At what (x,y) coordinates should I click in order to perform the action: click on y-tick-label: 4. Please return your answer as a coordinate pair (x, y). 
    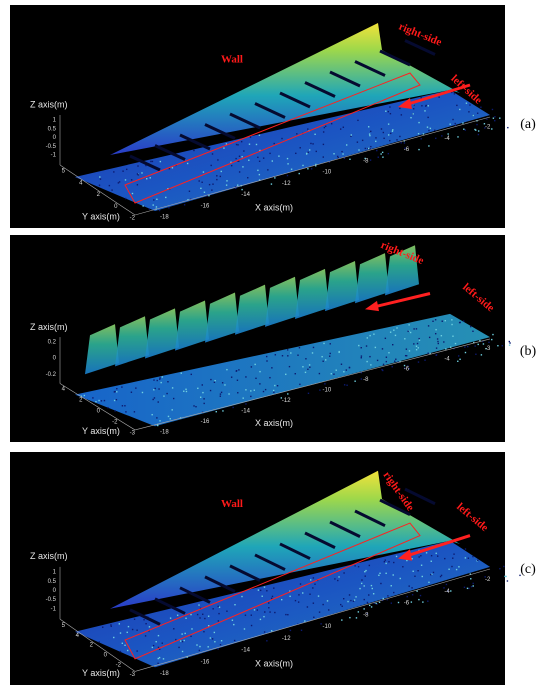
    Looking at the image, I should click on (64, 390).